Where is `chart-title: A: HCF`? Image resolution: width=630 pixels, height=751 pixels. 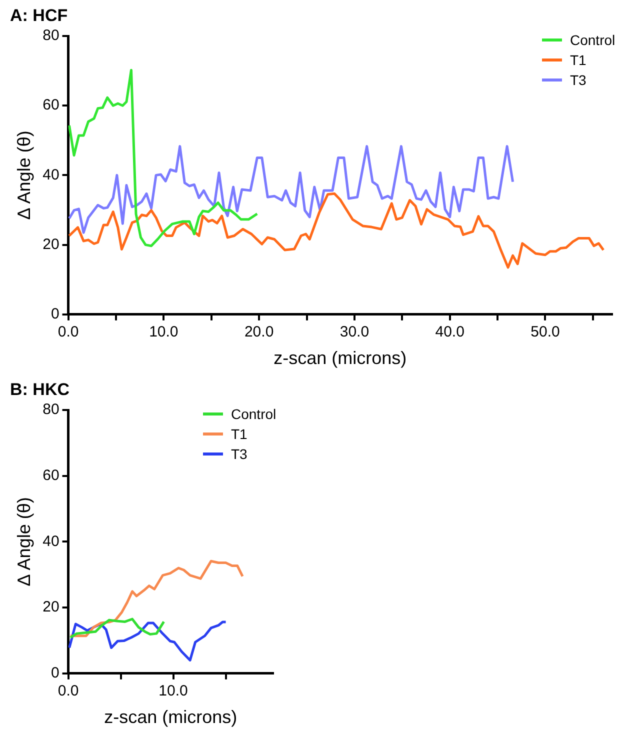 chart-title: A: HCF is located at coordinates (39, 15).